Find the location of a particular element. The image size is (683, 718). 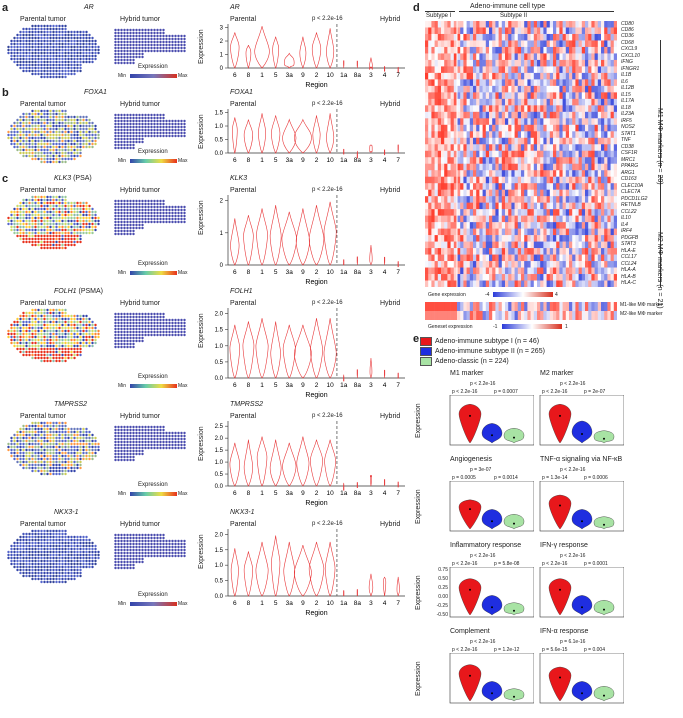

heatmap-gene-label: CD36 is located at coordinates (627, 36).